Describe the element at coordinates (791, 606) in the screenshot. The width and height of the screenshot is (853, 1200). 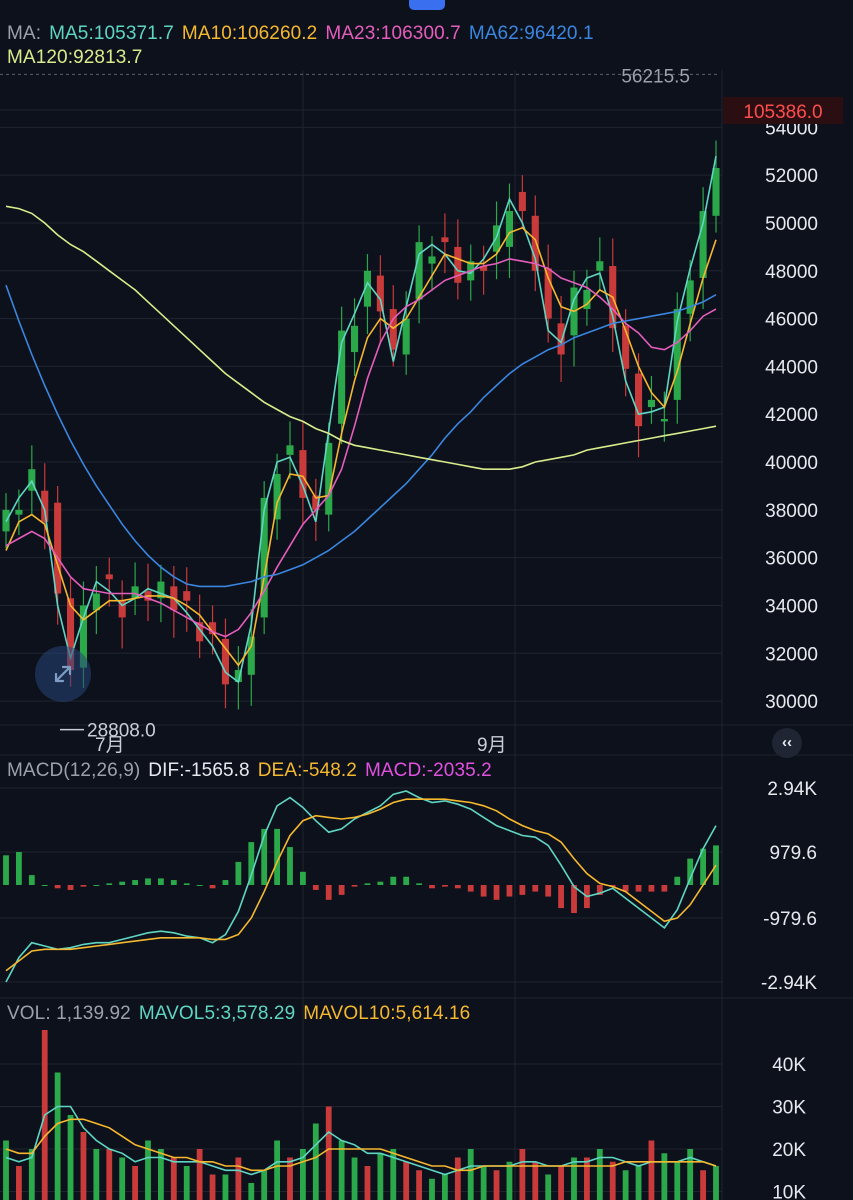
I see `price-axis-tick: 34000` at that location.